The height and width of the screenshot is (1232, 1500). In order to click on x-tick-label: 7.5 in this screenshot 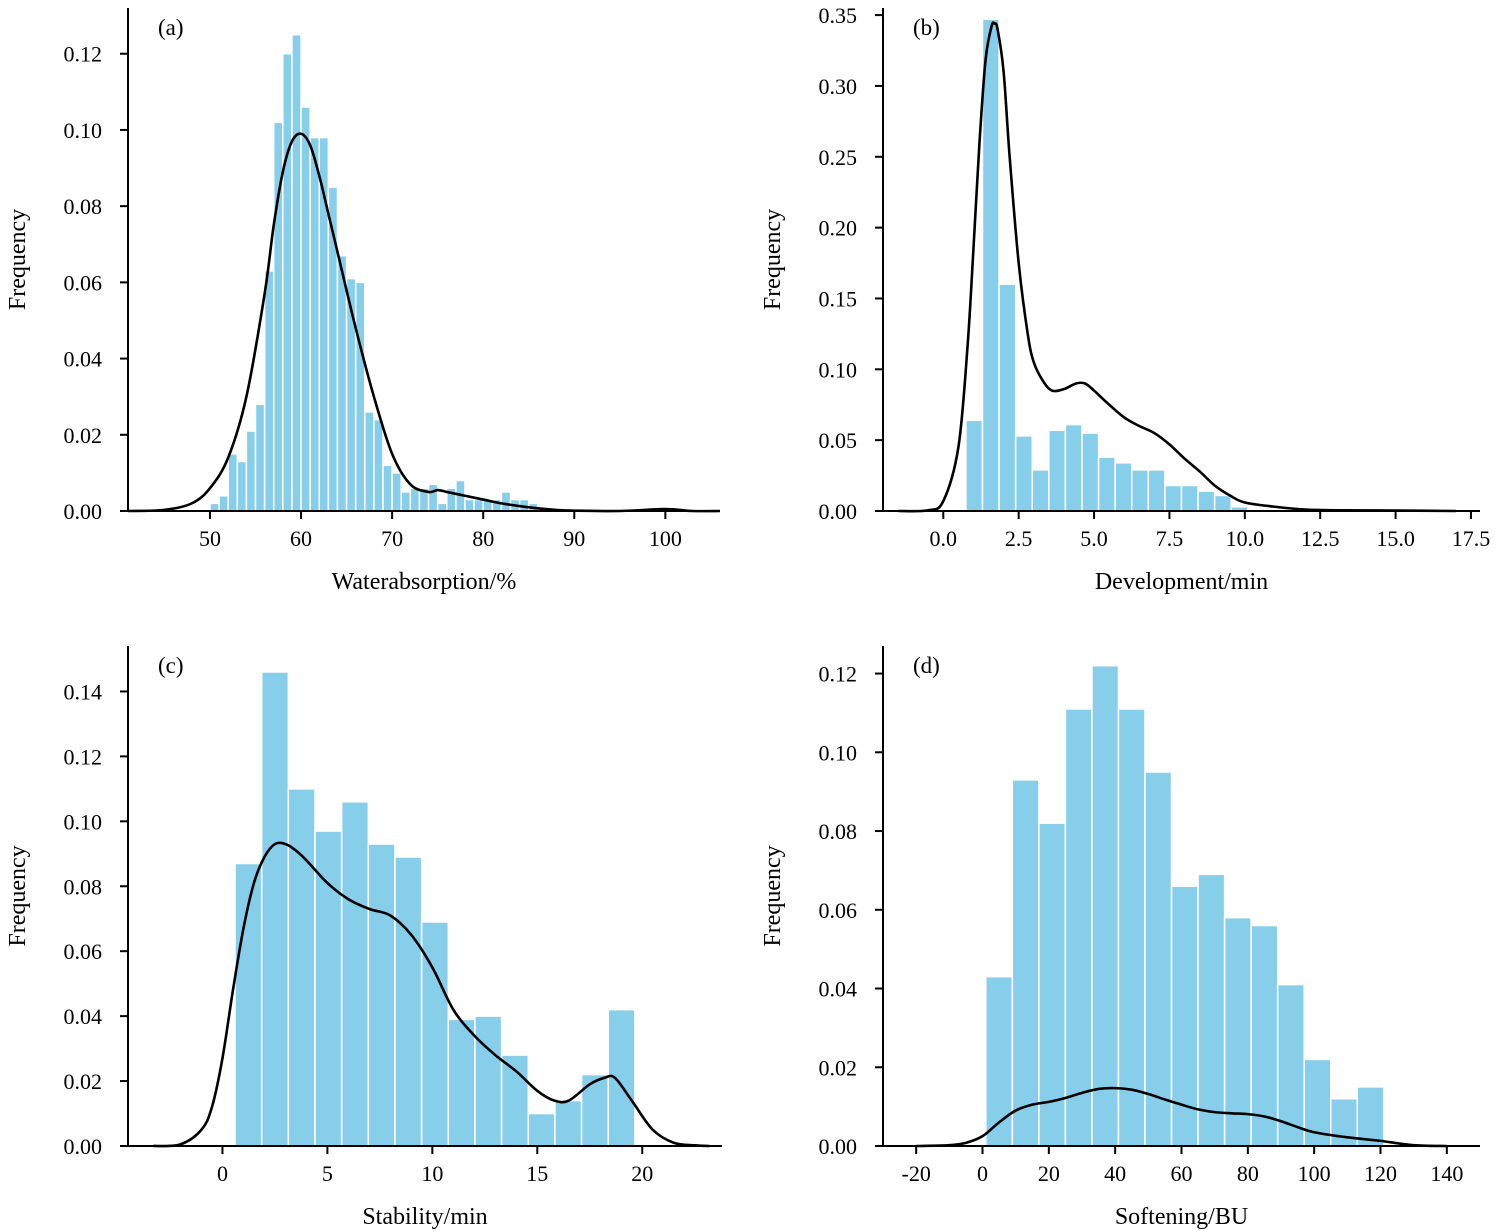, I will do `click(1170, 538)`.